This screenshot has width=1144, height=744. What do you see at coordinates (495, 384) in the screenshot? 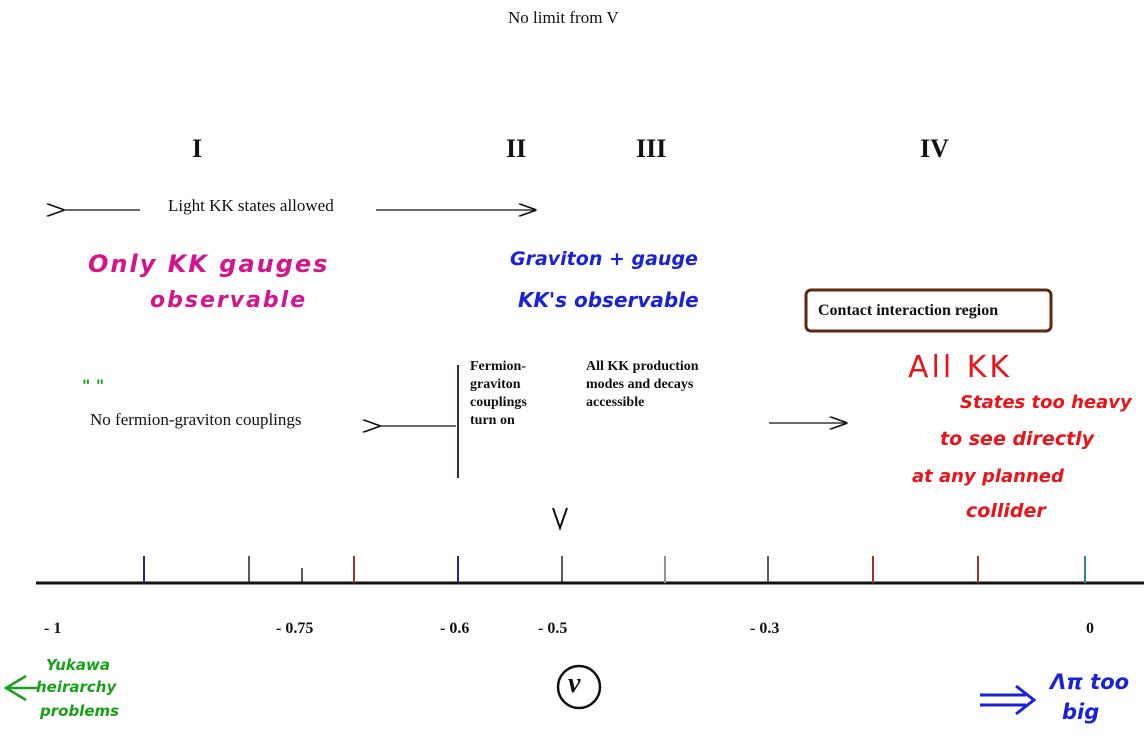
I see `fermion-turn-on-line2: graviton` at bounding box center [495, 384].